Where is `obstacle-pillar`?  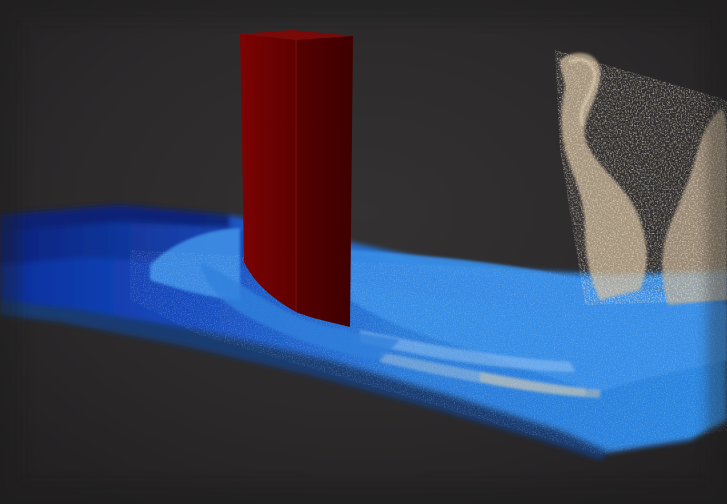
obstacle-pillar is located at coordinates (296, 178).